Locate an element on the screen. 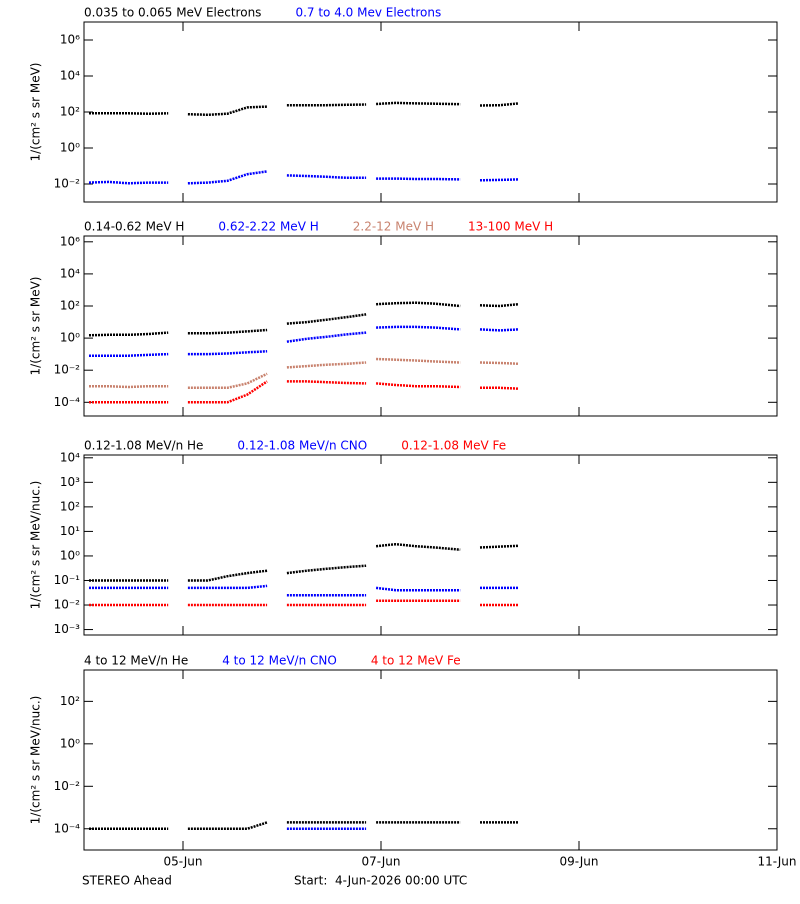  legend-entry: 4 to 12 MeV/n CNO is located at coordinates (279, 661).